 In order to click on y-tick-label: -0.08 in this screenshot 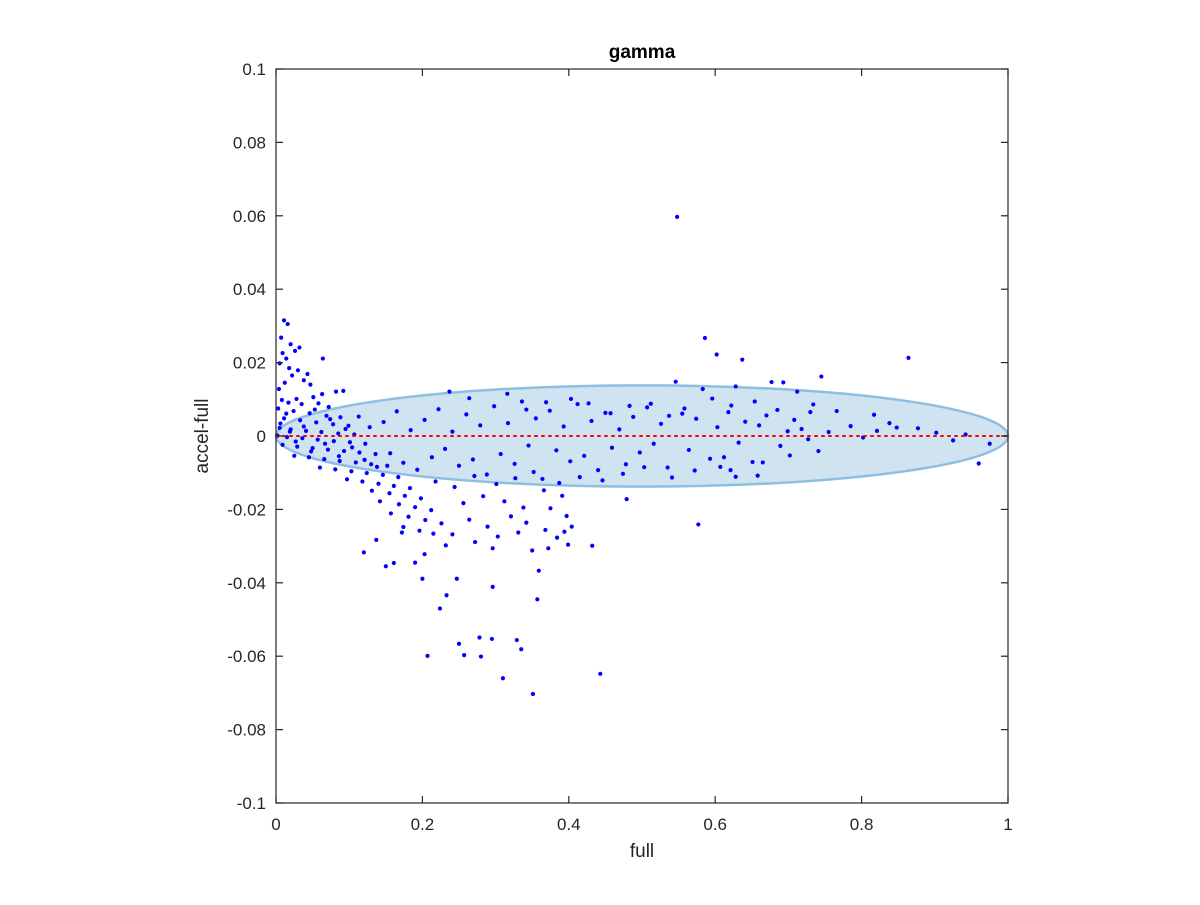, I will do `click(246, 730)`.